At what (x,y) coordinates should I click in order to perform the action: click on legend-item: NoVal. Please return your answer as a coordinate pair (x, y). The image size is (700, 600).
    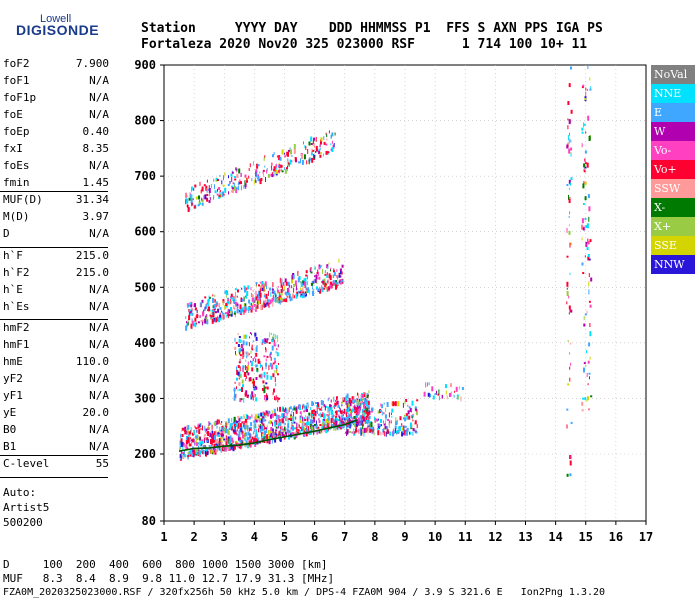
    Looking at the image, I should click on (673, 74).